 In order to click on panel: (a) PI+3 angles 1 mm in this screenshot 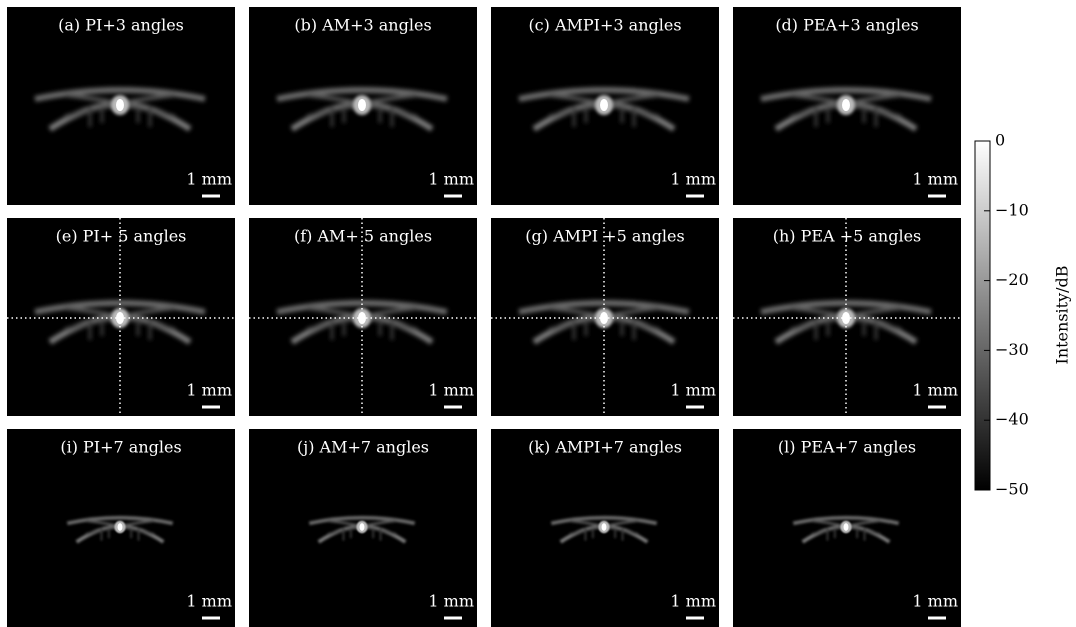, I will do `click(121, 106)`.